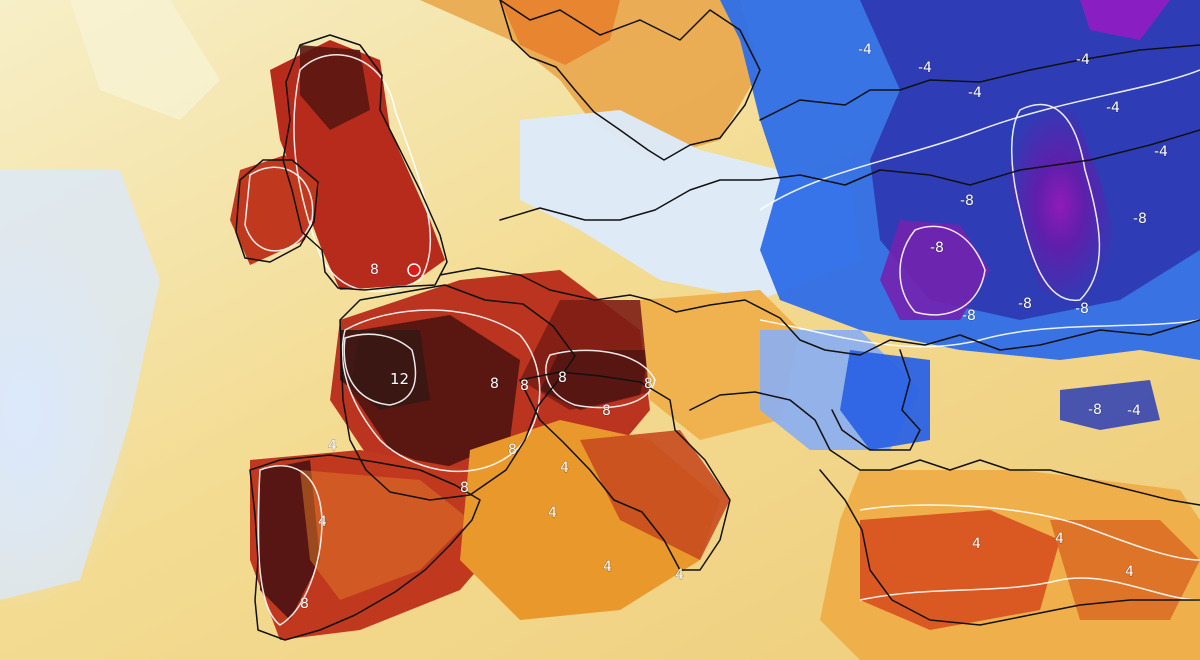 This screenshot has width=1200, height=660. I want to click on northern-europe-border, so click(849, 175).